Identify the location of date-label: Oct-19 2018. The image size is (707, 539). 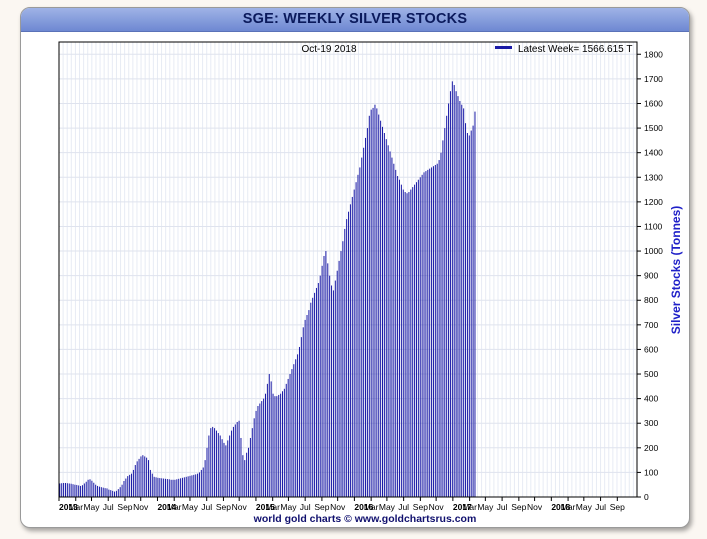
(328, 49).